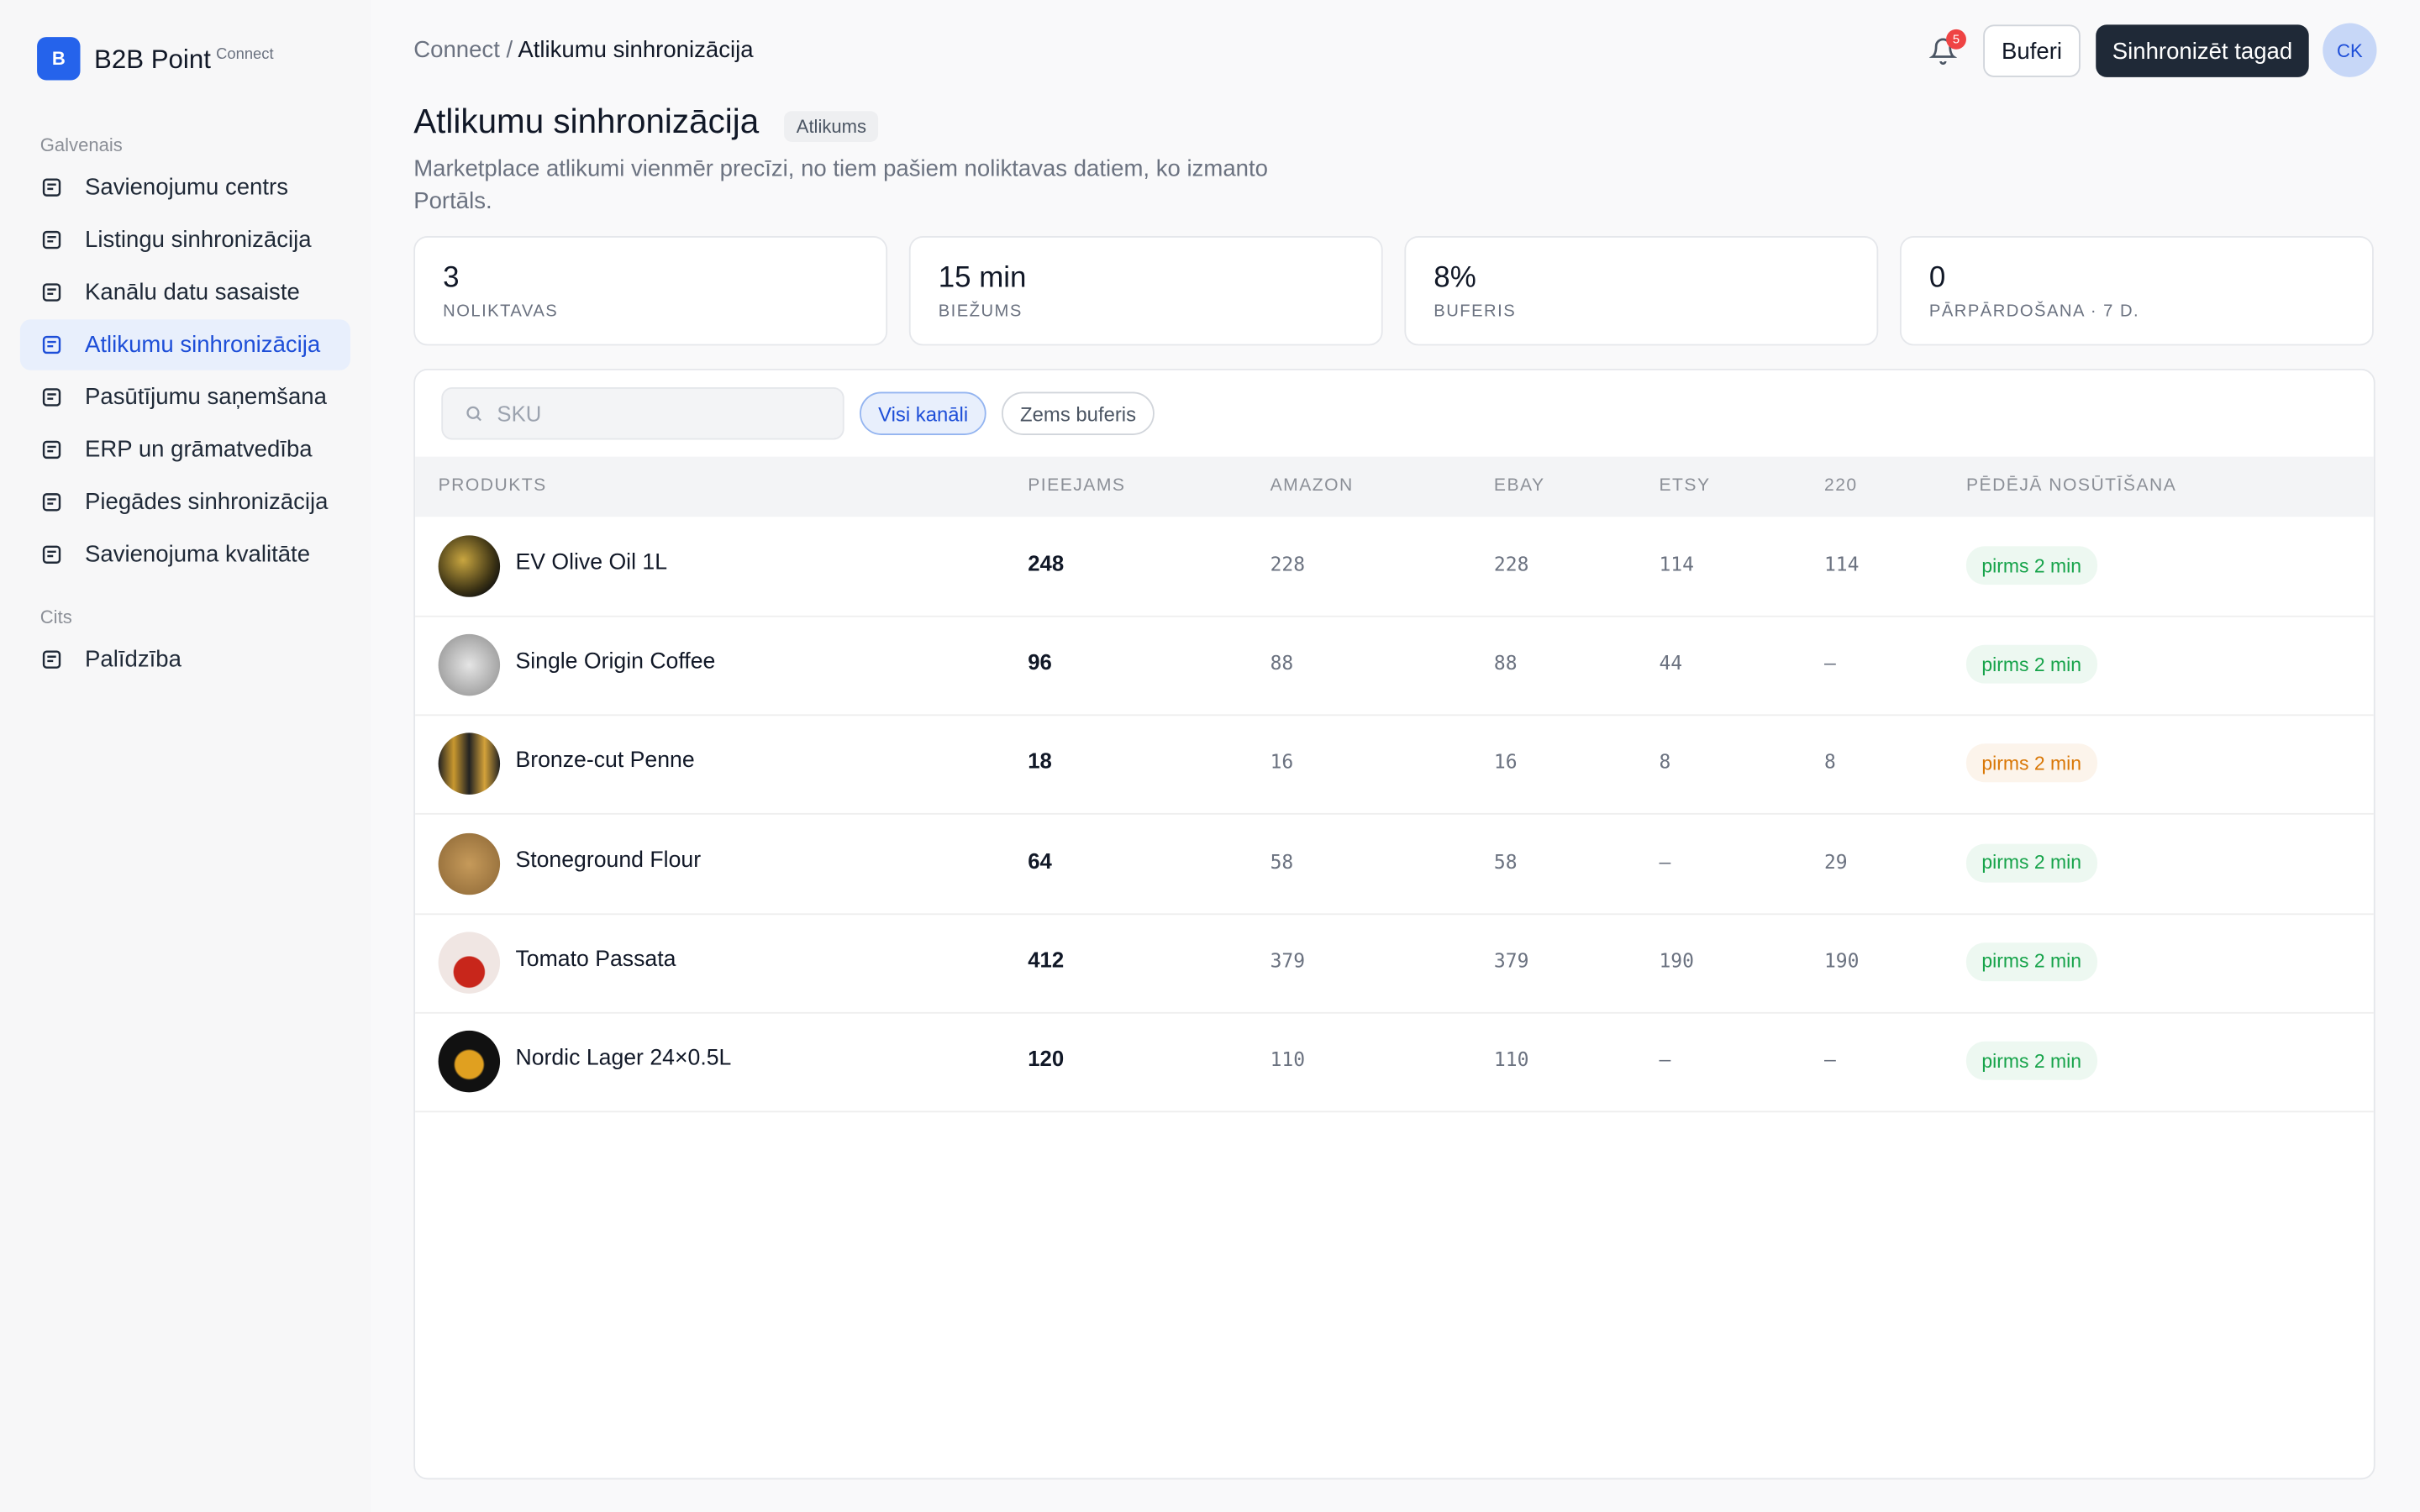 The height and width of the screenshot is (1512, 2420). I want to click on avatar: CK, so click(2350, 50).